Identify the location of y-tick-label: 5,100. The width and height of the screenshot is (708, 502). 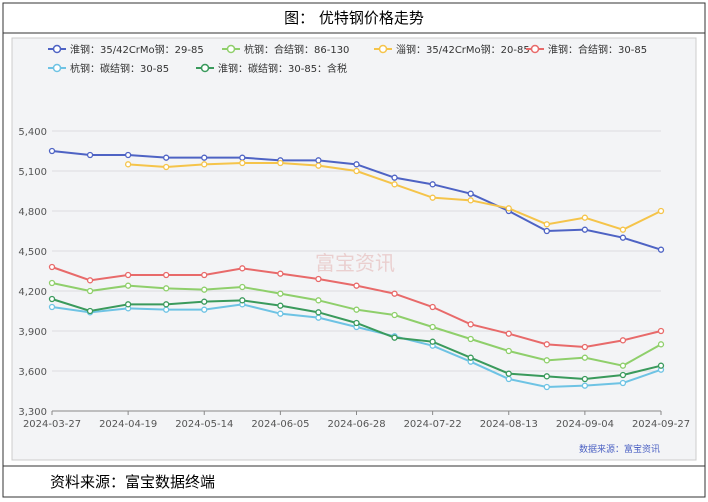
(32, 172).